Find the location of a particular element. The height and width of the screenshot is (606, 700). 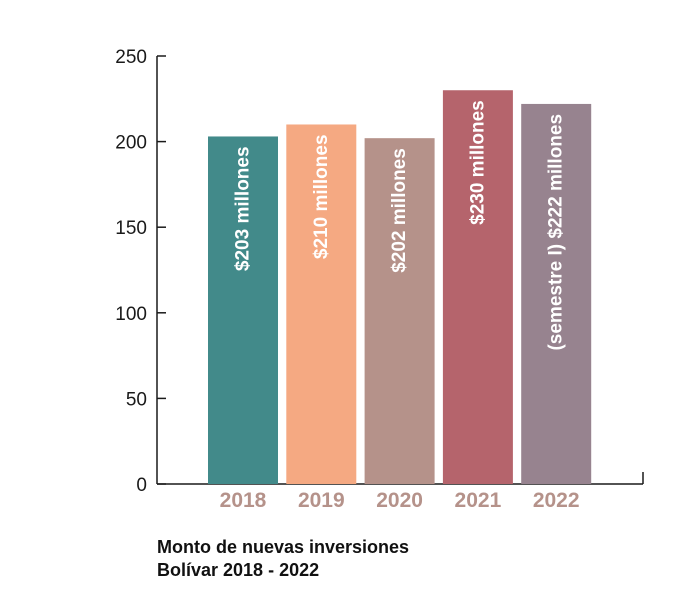

category-label-2020: 2020 is located at coordinates (399, 500).